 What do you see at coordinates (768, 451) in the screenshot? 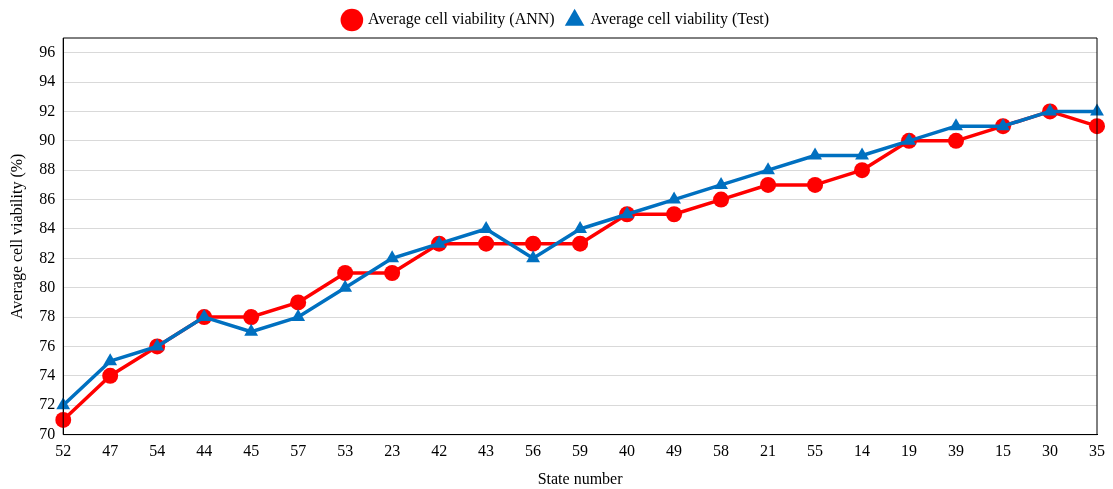
I see `x-tick-label: 21` at bounding box center [768, 451].